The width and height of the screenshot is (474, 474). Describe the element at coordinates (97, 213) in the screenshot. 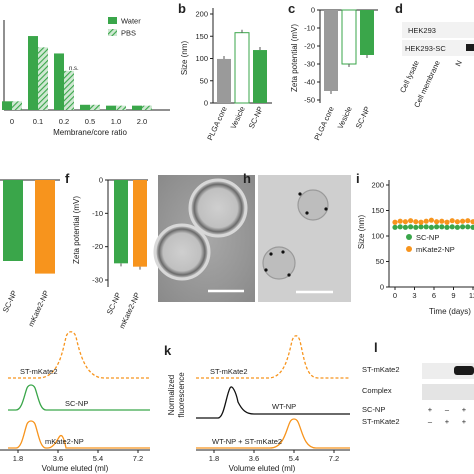

I see `panel-f-ytick-label: -10` at that location.